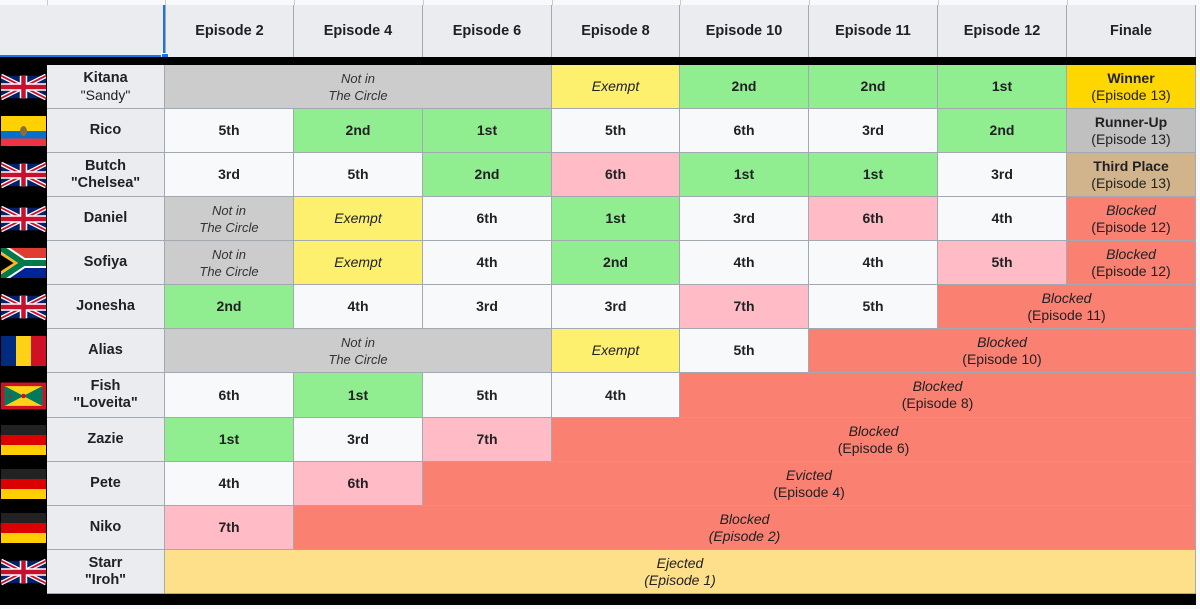 This screenshot has height=609, width=1200. I want to click on selection-border-vertical, so click(164, 31).